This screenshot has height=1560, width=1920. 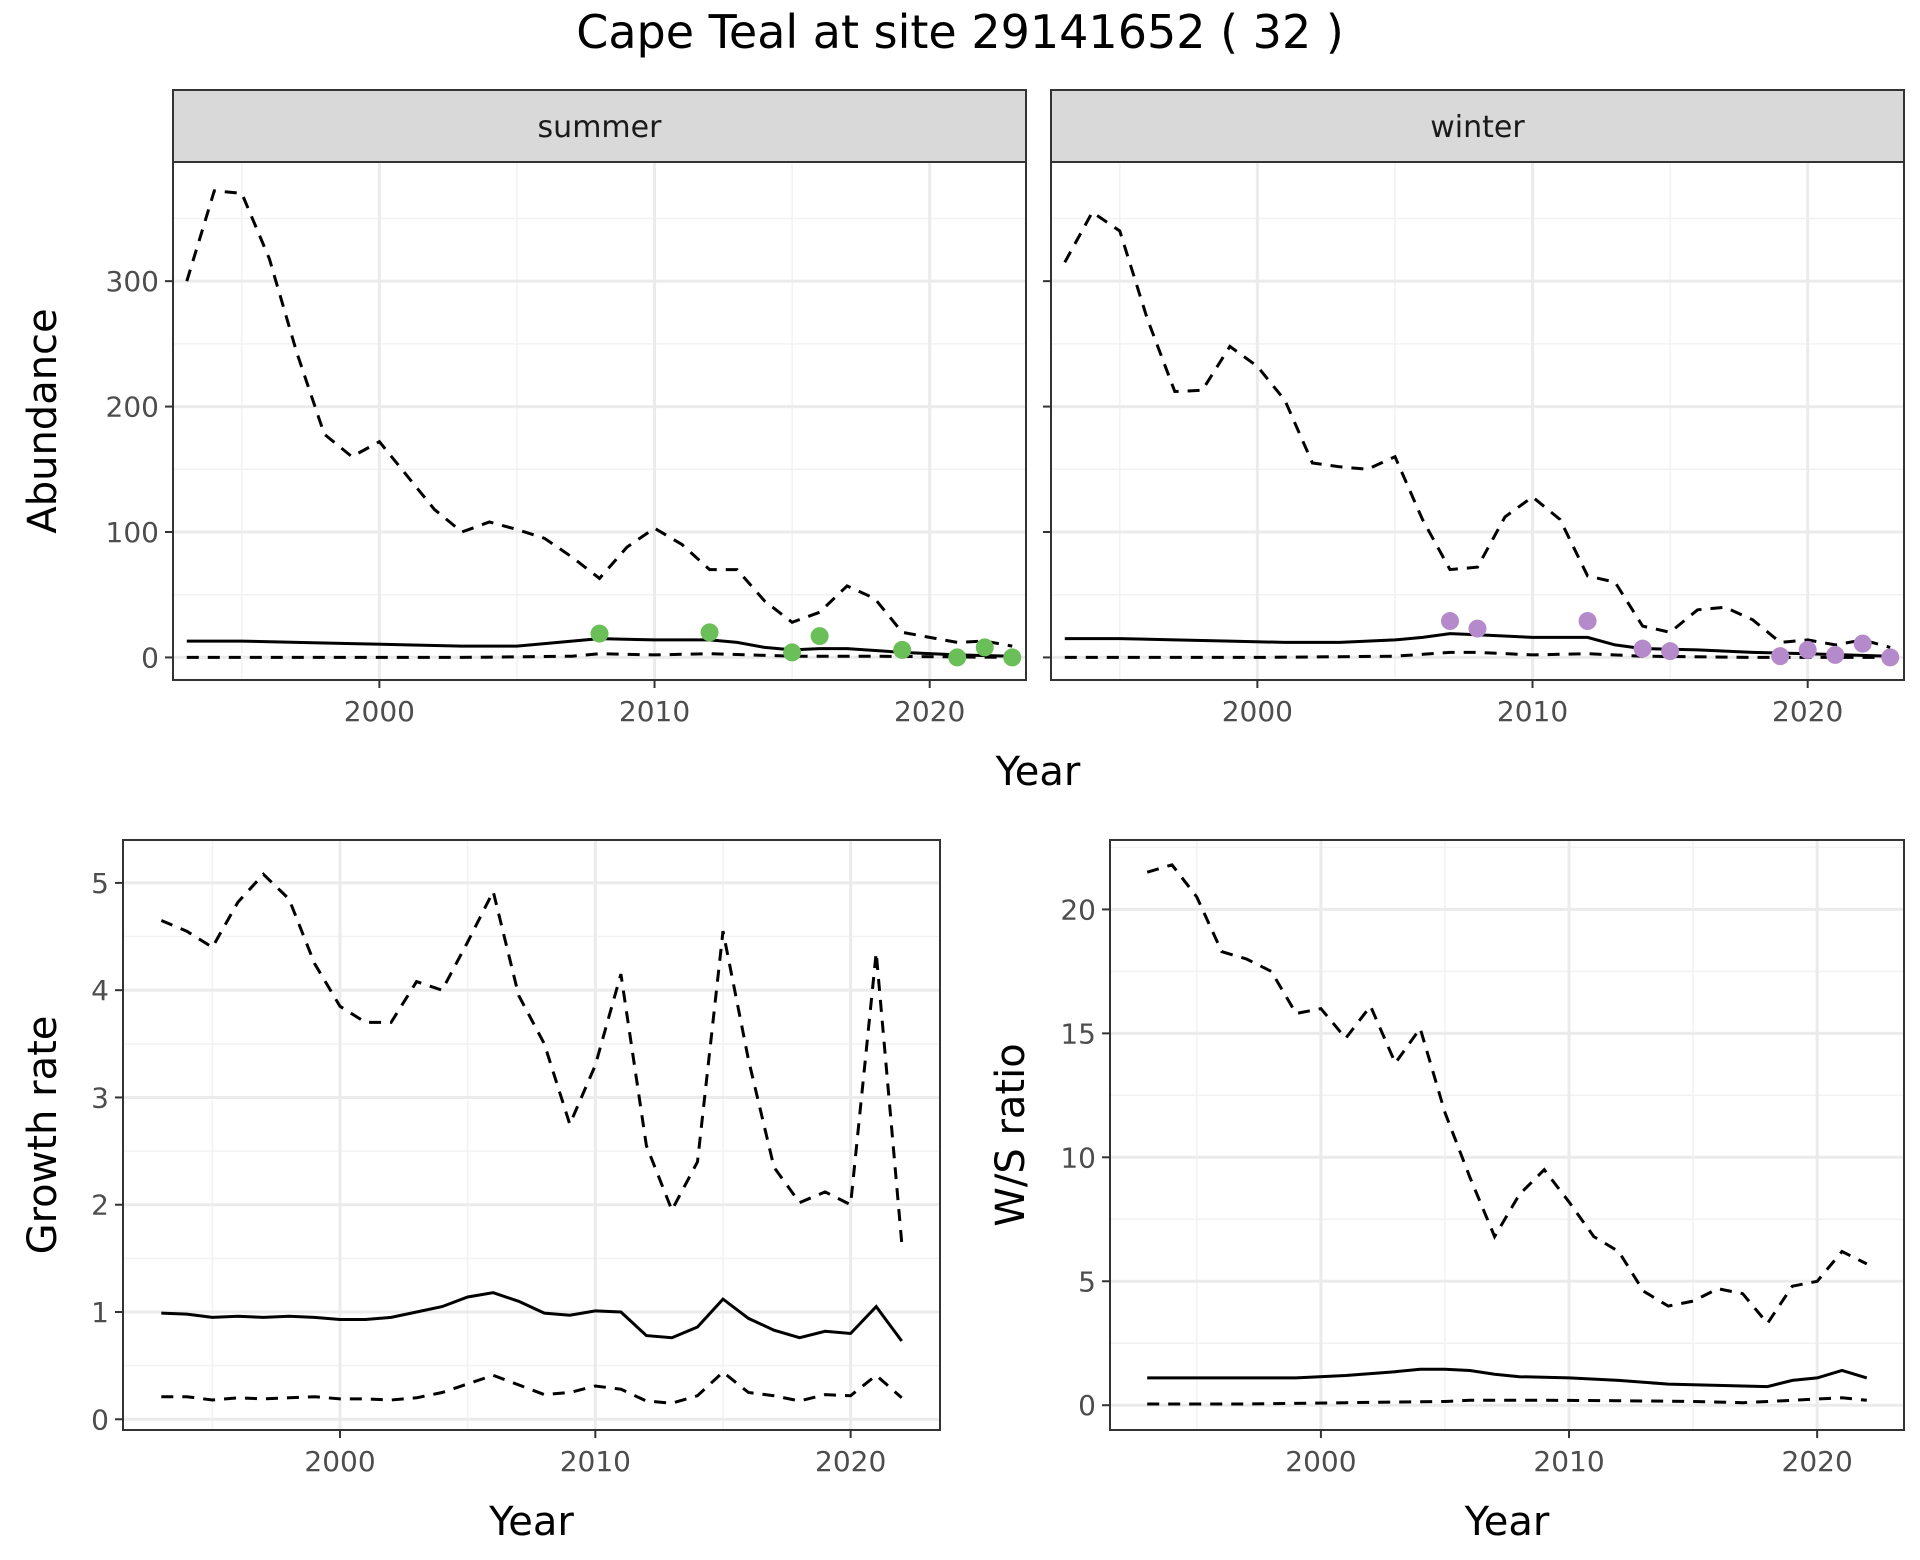 I want to click on facet-label: winter, so click(x=1477, y=127).